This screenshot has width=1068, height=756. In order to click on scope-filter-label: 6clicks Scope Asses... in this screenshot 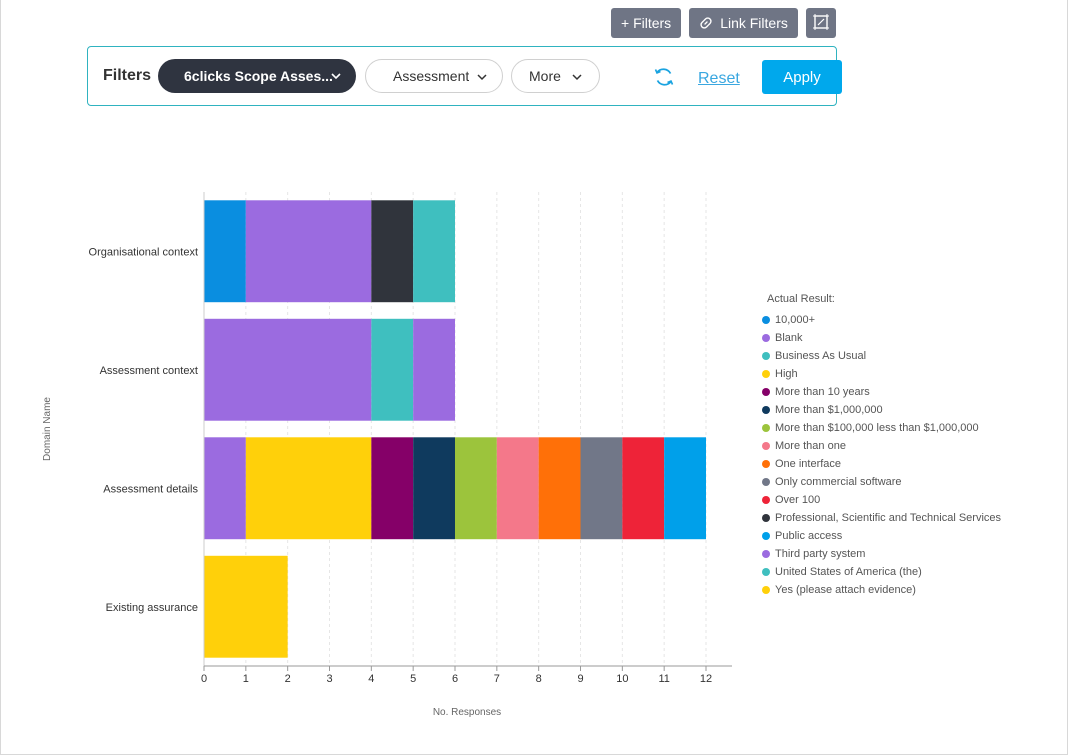, I will do `click(258, 76)`.